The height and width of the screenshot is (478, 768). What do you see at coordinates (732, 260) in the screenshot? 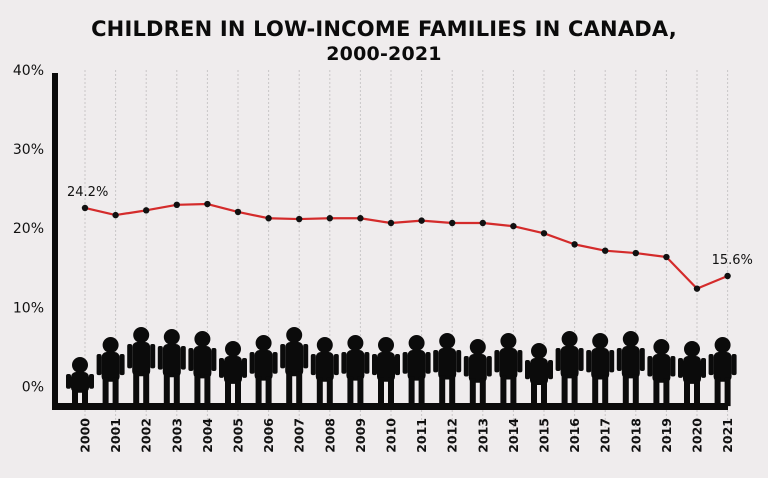
I see `data-label: 15.6%` at bounding box center [732, 260].